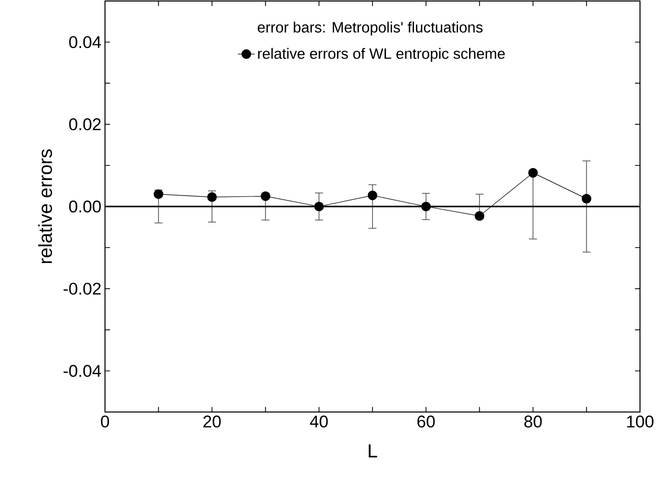 The height and width of the screenshot is (497, 663). Describe the element at coordinates (319, 422) in the screenshot. I see `x-tick-label: 40` at that location.